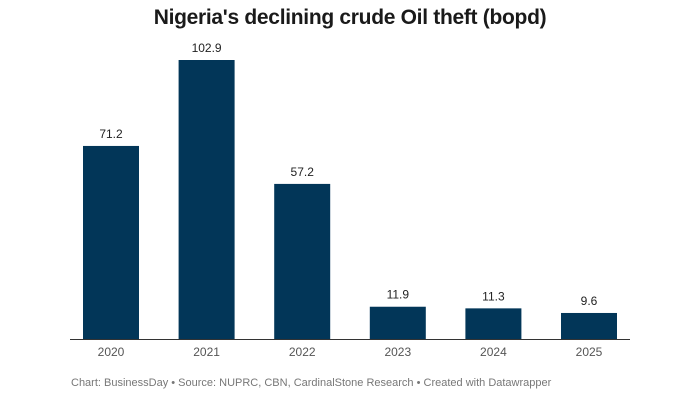  I want to click on data-label-2025: 9.6, so click(589, 301).